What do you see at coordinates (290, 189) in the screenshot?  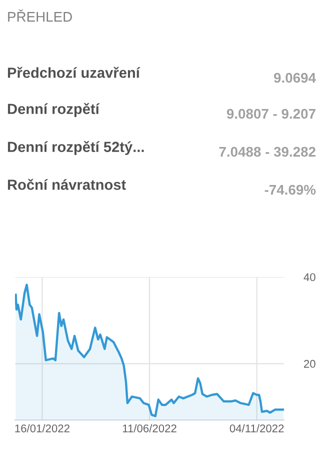 I see `text: -74.69%` at bounding box center [290, 189].